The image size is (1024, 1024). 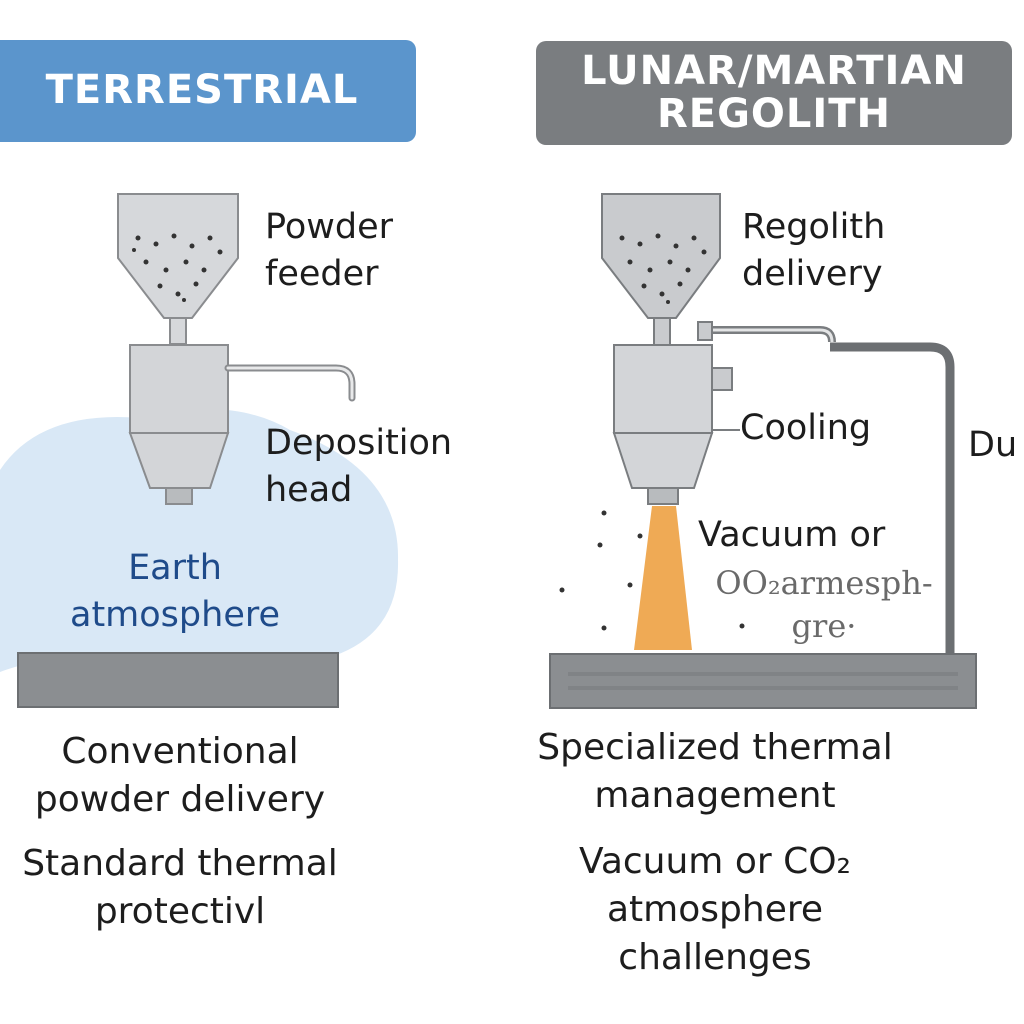 I want to click on deposition-head-icon, so click(x=242, y=424).